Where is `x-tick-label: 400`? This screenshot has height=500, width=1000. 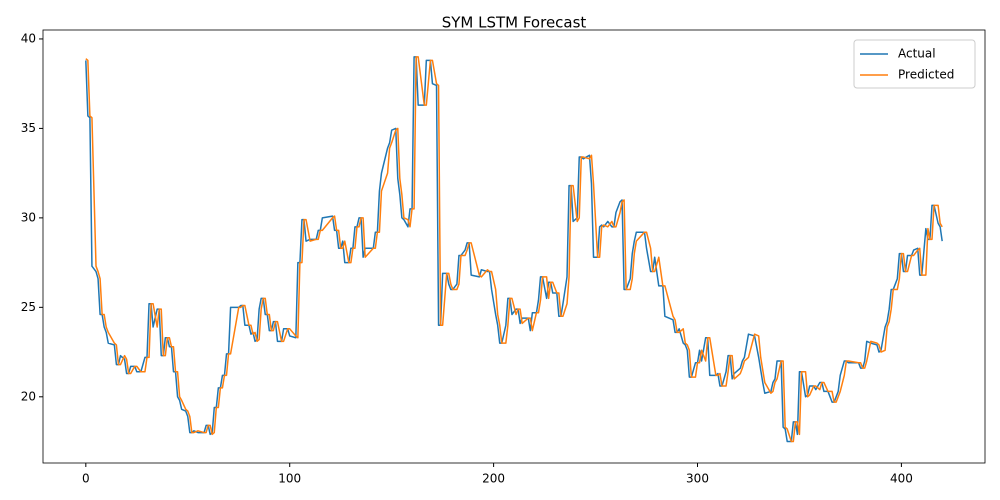 x-tick-label: 400 is located at coordinates (901, 479).